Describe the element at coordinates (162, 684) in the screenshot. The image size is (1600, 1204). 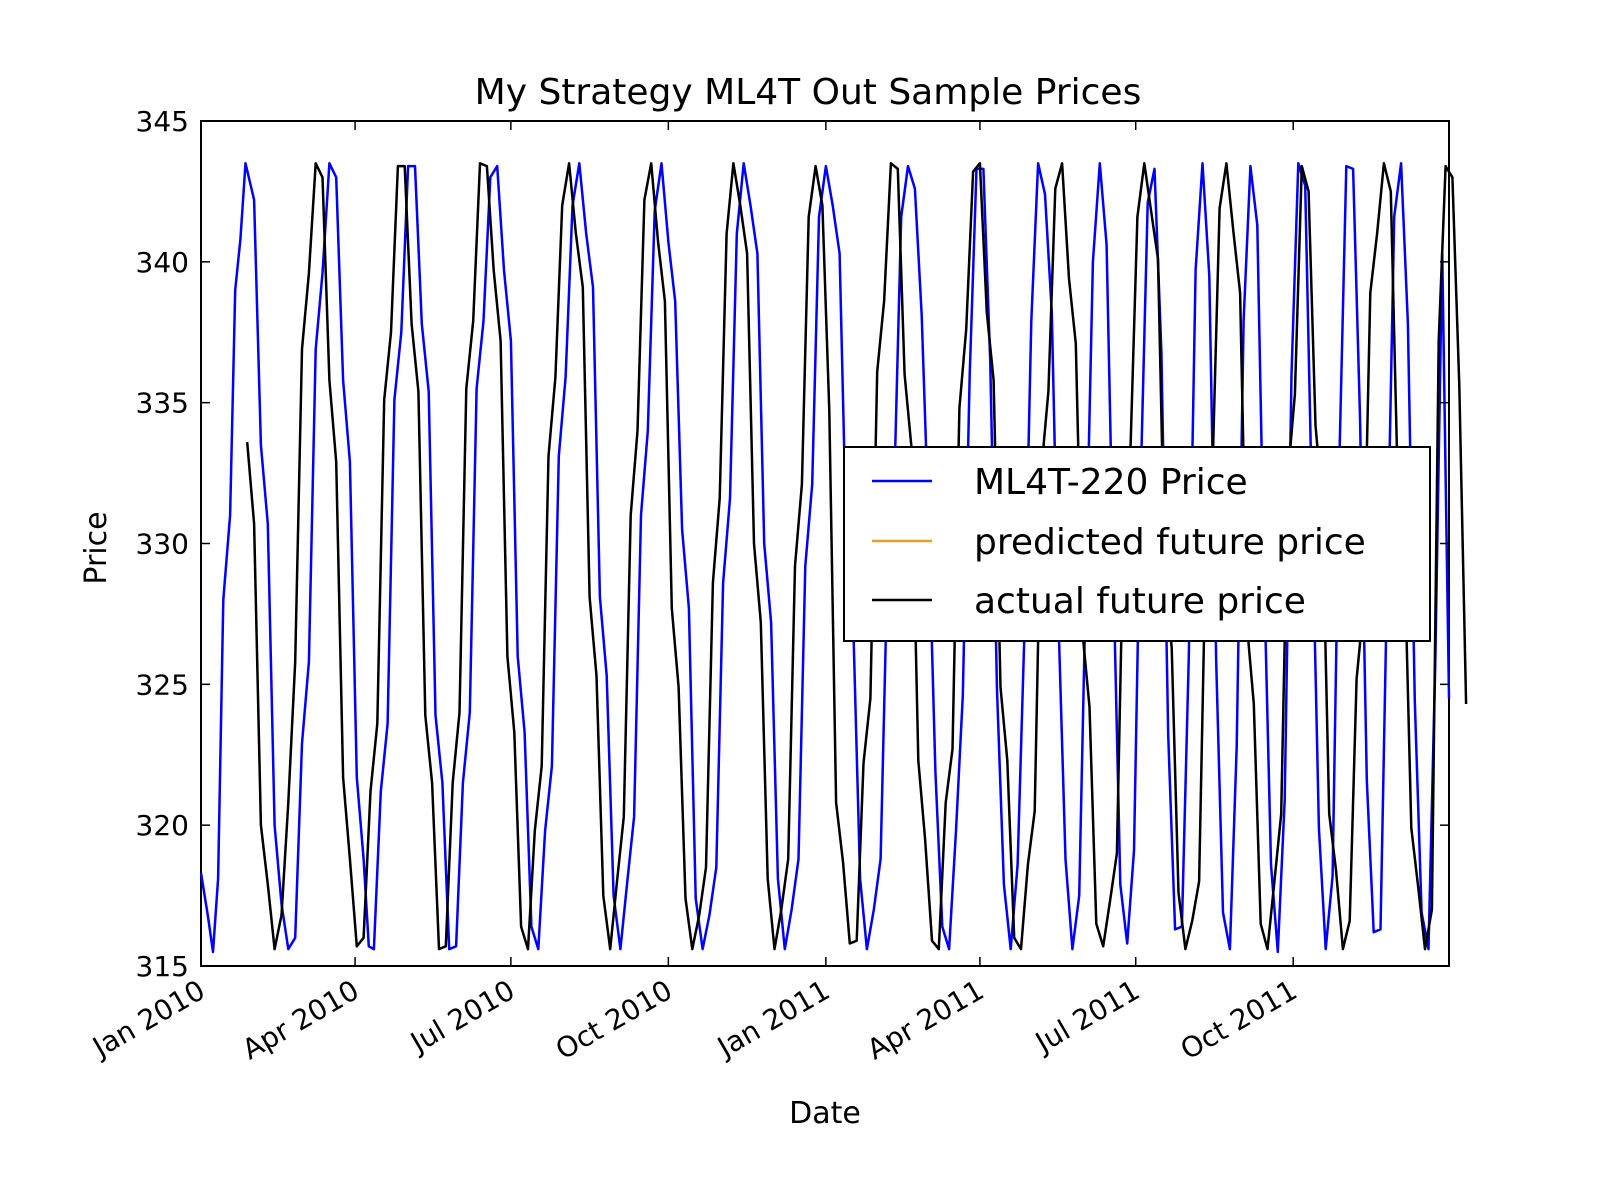
I see `y-tick-label: 325` at that location.